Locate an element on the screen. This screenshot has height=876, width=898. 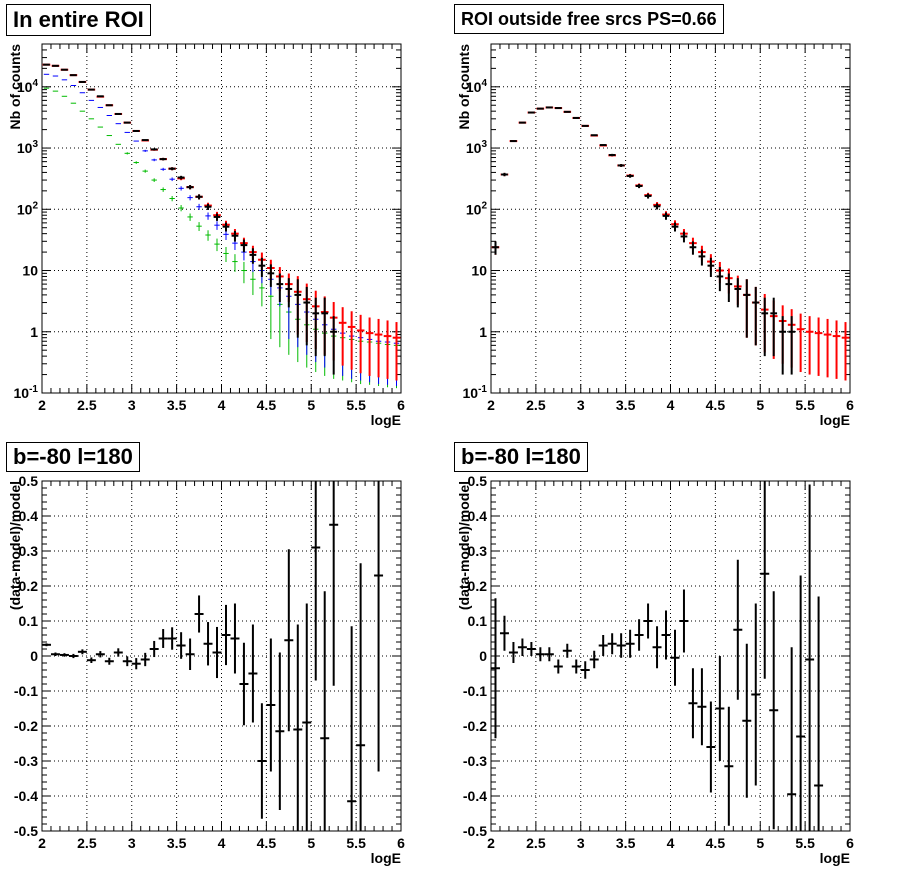
panel-4-title: b=-80 l=180 is located at coordinates (521, 457).